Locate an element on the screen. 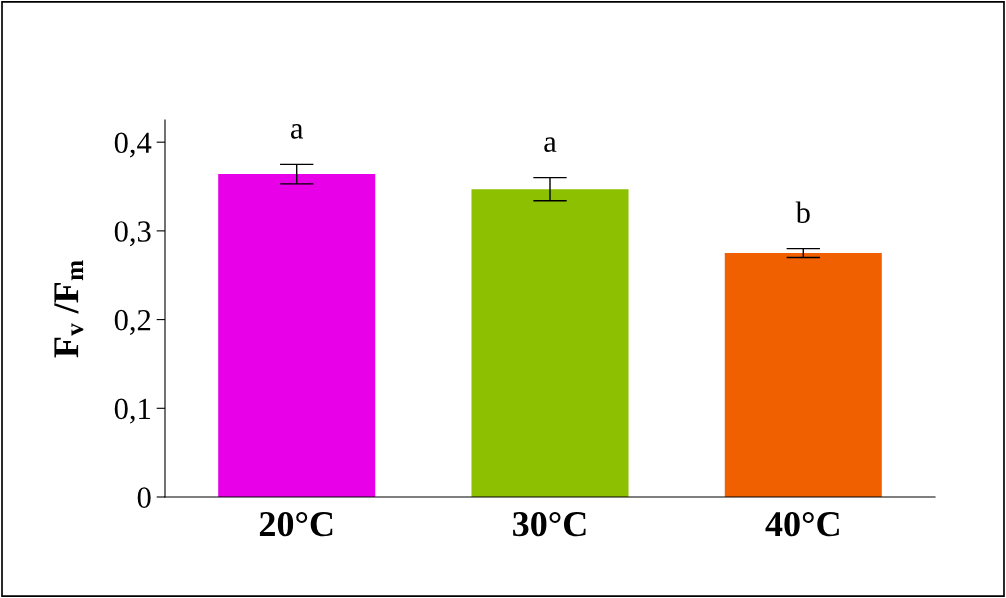 The image size is (1006, 598). y-tick-label: 0 is located at coordinates (144, 497).